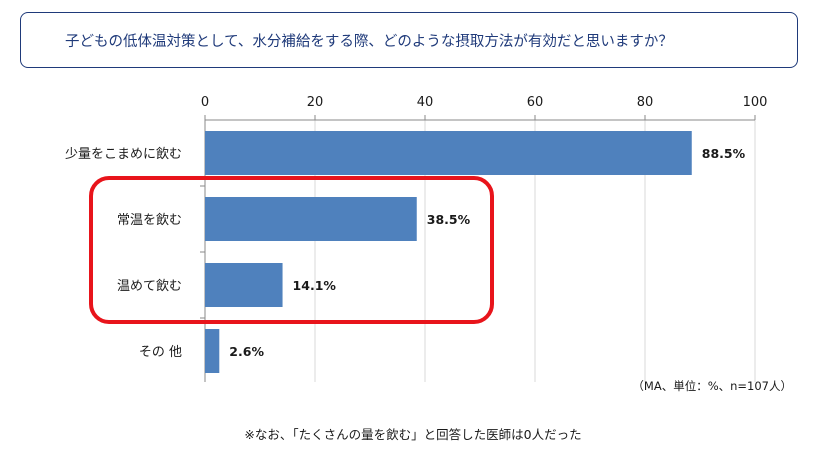 The height and width of the screenshot is (456, 826). Describe the element at coordinates (413, 434) in the screenshot. I see `footnote: ※なお、「たくさんの量を飲む」と回答した医師は0人だった` at that location.